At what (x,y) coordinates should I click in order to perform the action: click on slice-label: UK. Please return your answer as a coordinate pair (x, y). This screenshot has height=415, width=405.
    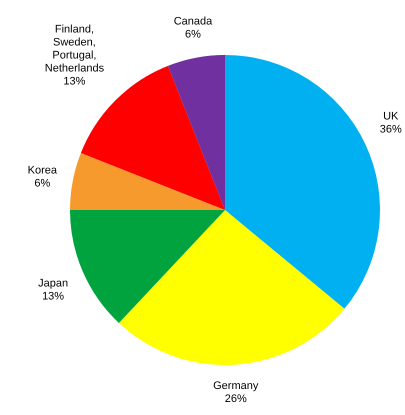
    Looking at the image, I should click on (391, 116).